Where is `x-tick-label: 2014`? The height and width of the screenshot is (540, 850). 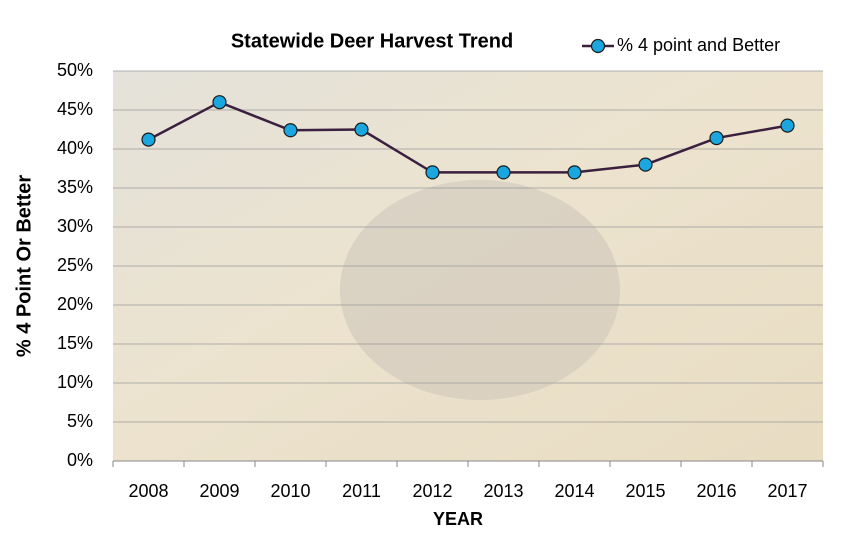 x-tick-label: 2014 is located at coordinates (574, 491).